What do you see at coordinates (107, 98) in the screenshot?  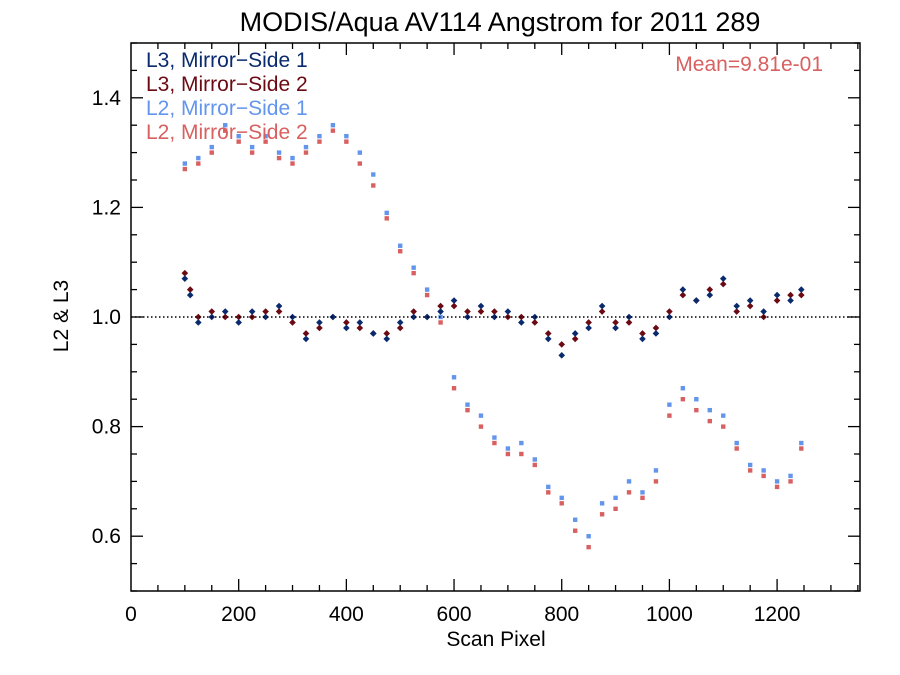 I see `y-tick-label: 1.4` at bounding box center [107, 98].